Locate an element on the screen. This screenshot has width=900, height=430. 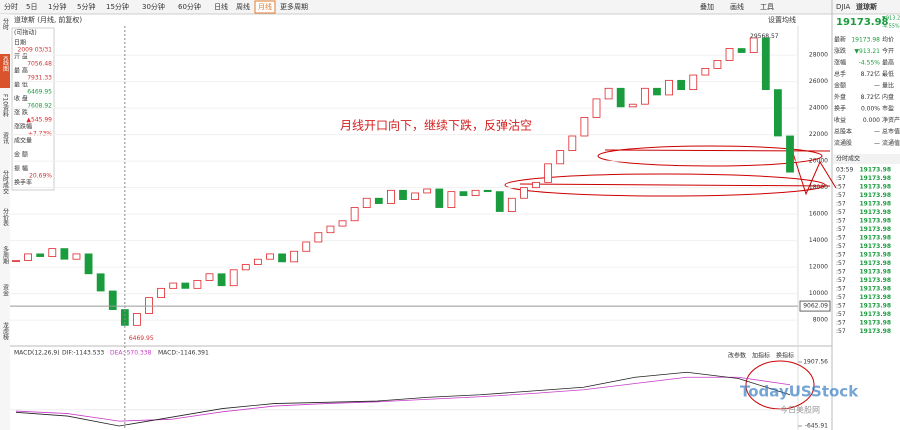
quote-label2: 今开 is located at coordinates (888, 51).